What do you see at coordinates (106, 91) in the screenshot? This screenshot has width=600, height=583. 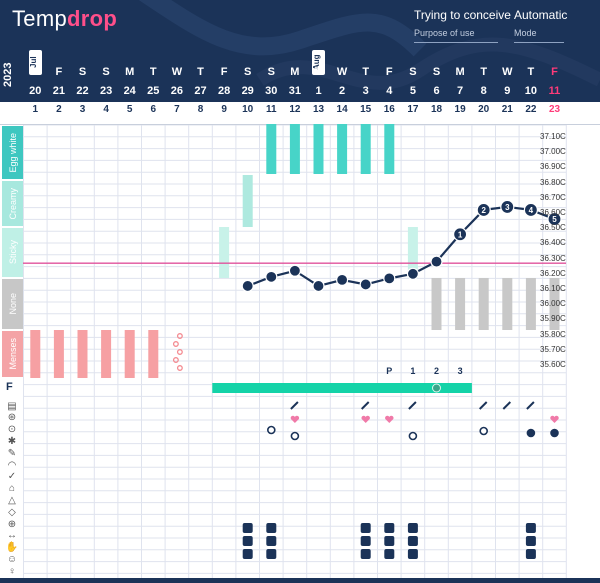 I see `date-label: 23` at bounding box center [106, 91].